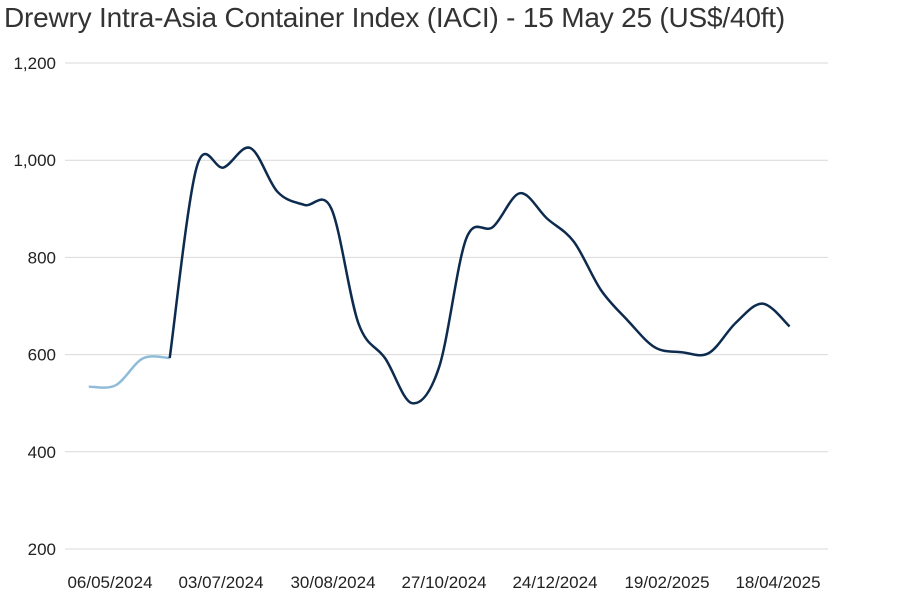 The width and height of the screenshot is (900, 600). What do you see at coordinates (220, 582) in the screenshot?
I see `x-tick-label: 03/07/2024` at bounding box center [220, 582].